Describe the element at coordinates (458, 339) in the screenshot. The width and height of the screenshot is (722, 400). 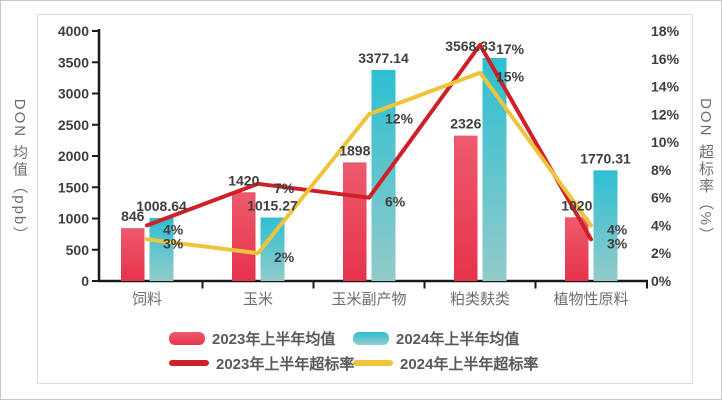
I see `legend-label-2024-mean: 2024年上半年均值` at that location.